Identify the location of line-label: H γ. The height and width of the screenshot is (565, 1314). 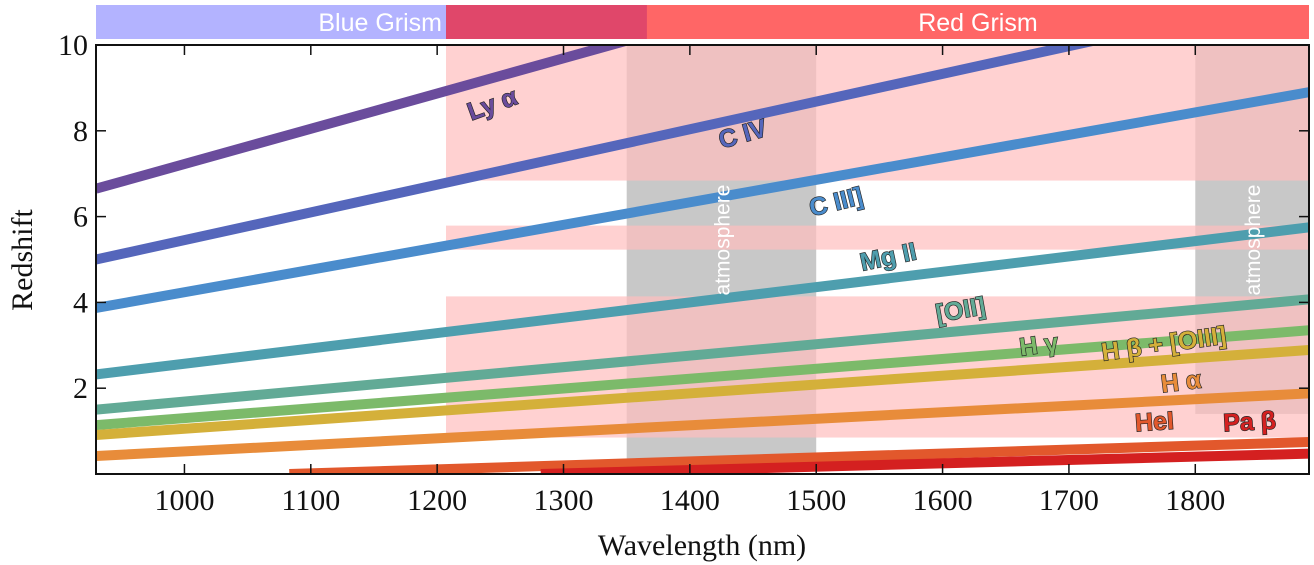
(1039, 344).